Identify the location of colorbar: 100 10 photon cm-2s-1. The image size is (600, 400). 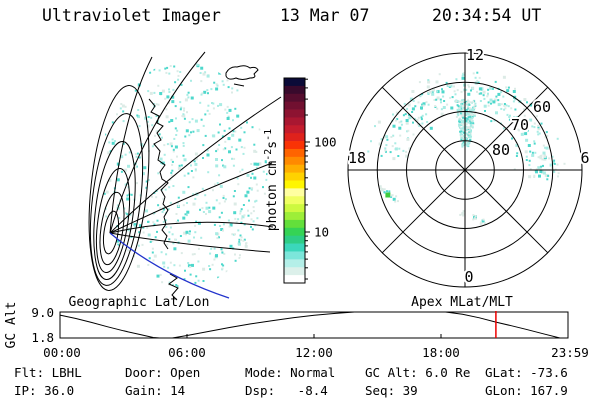
(300, 180).